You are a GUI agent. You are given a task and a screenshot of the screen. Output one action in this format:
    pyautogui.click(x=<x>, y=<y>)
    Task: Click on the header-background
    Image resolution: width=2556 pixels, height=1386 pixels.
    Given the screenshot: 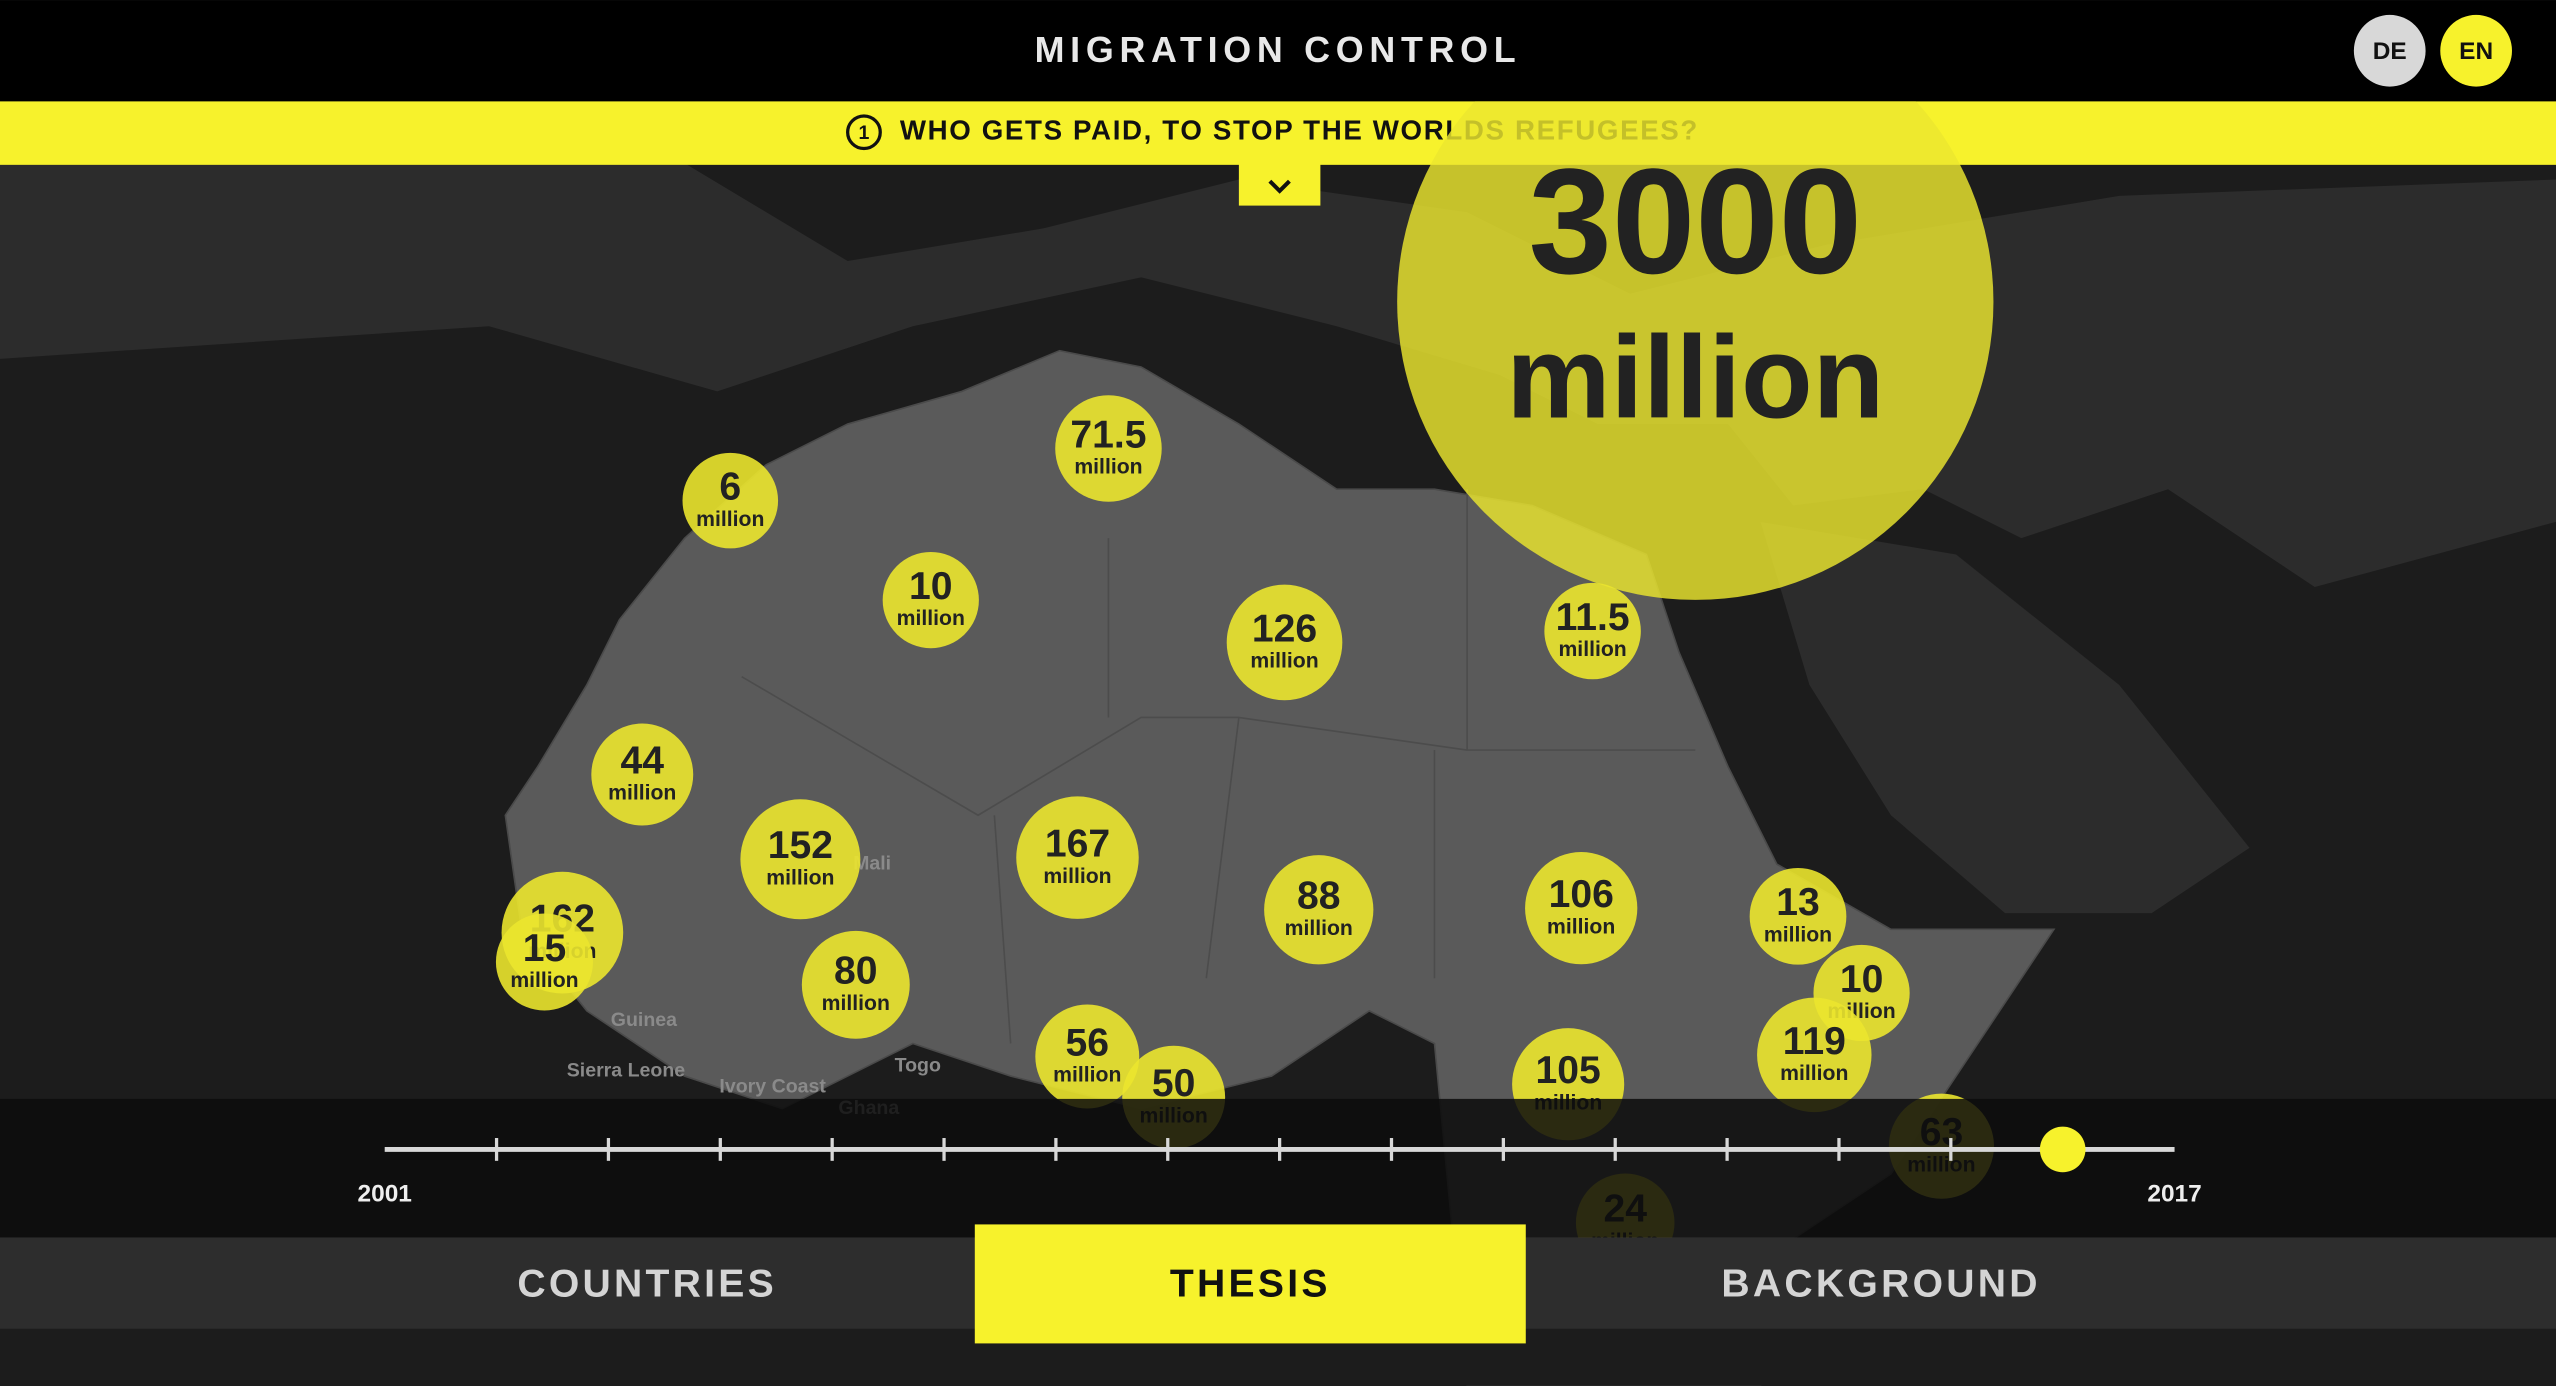 What is the action you would take?
    pyautogui.click(x=1278, y=51)
    